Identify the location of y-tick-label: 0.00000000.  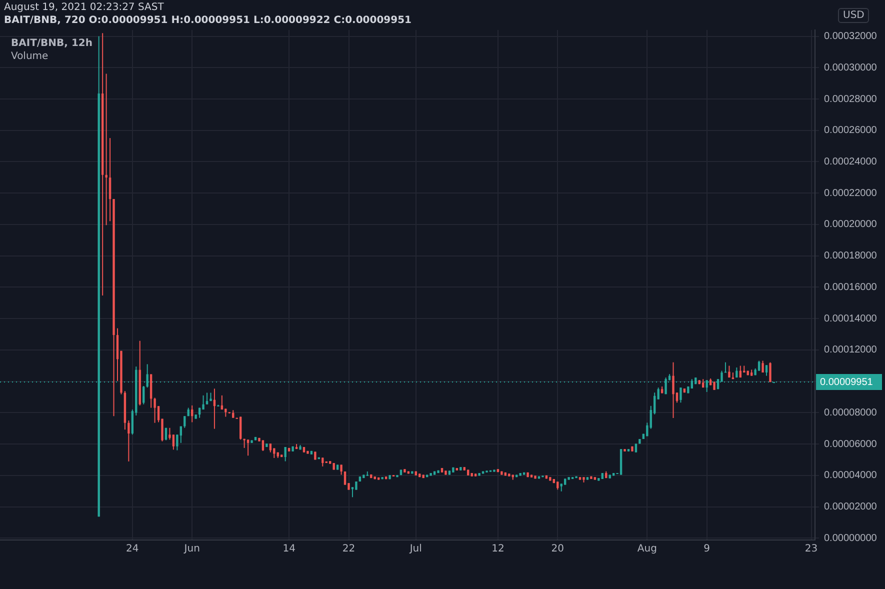
(851, 538).